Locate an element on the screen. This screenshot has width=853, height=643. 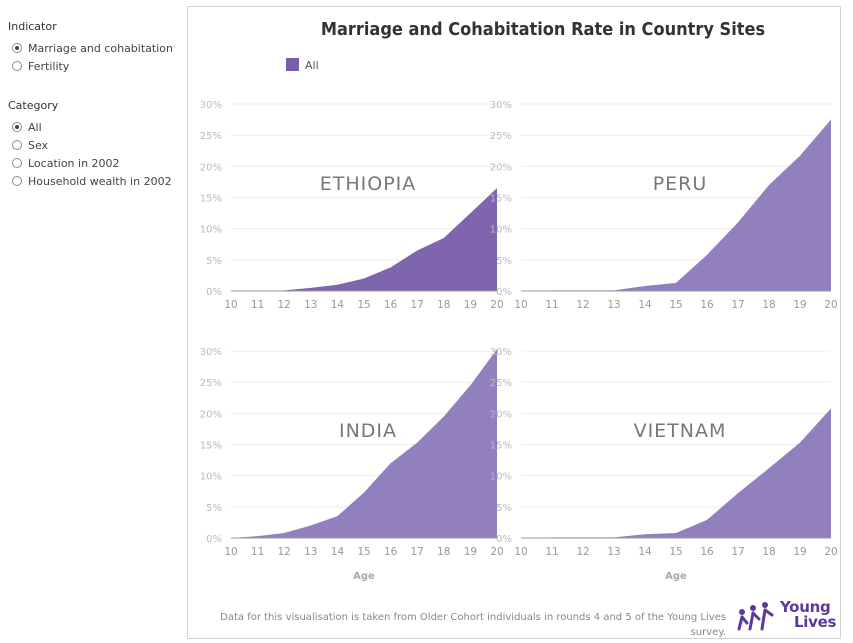
indicator-option-label: Fertility is located at coordinates (49, 66).